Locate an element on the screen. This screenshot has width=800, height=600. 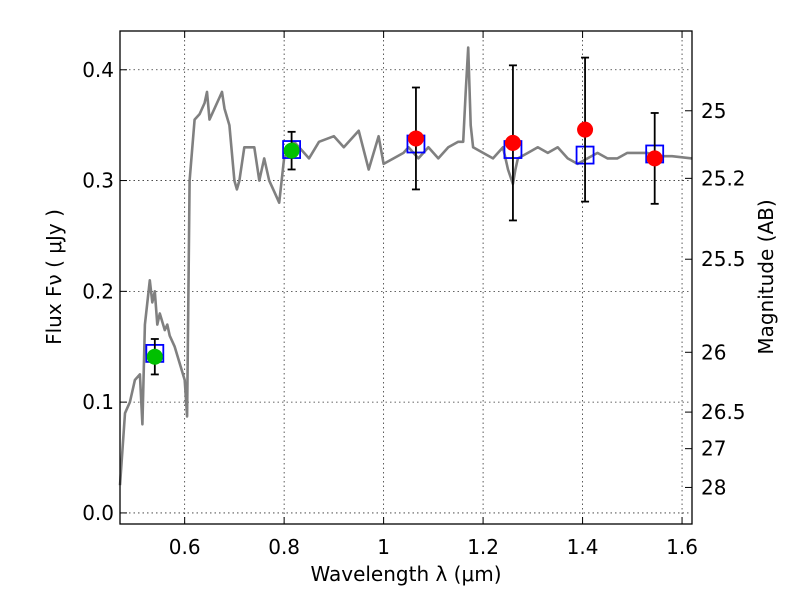
y-tick-label: 0.0 is located at coordinates (98, 513).